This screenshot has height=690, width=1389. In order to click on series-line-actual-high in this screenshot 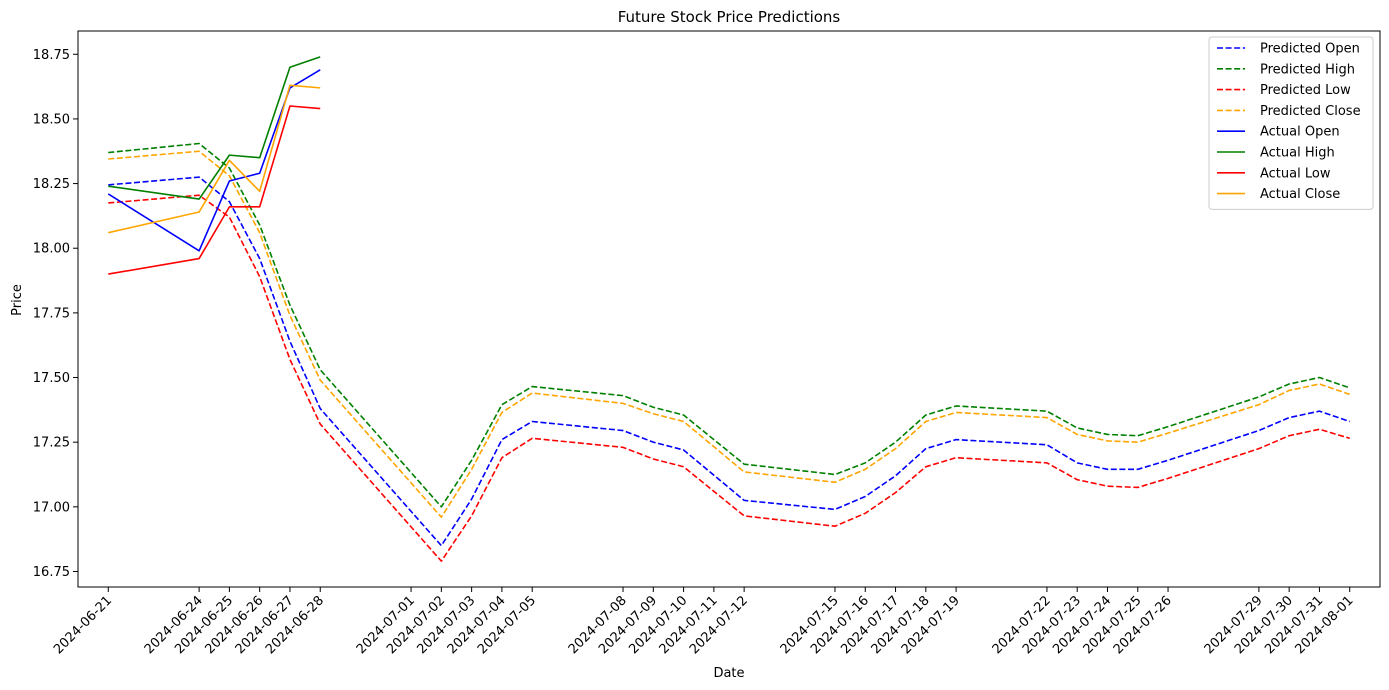, I will do `click(214, 128)`.